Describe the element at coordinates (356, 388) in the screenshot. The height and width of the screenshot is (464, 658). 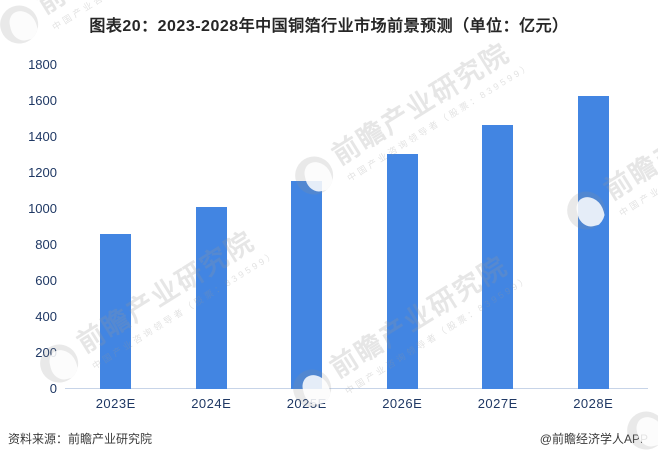
I see `x-axis-line` at that location.